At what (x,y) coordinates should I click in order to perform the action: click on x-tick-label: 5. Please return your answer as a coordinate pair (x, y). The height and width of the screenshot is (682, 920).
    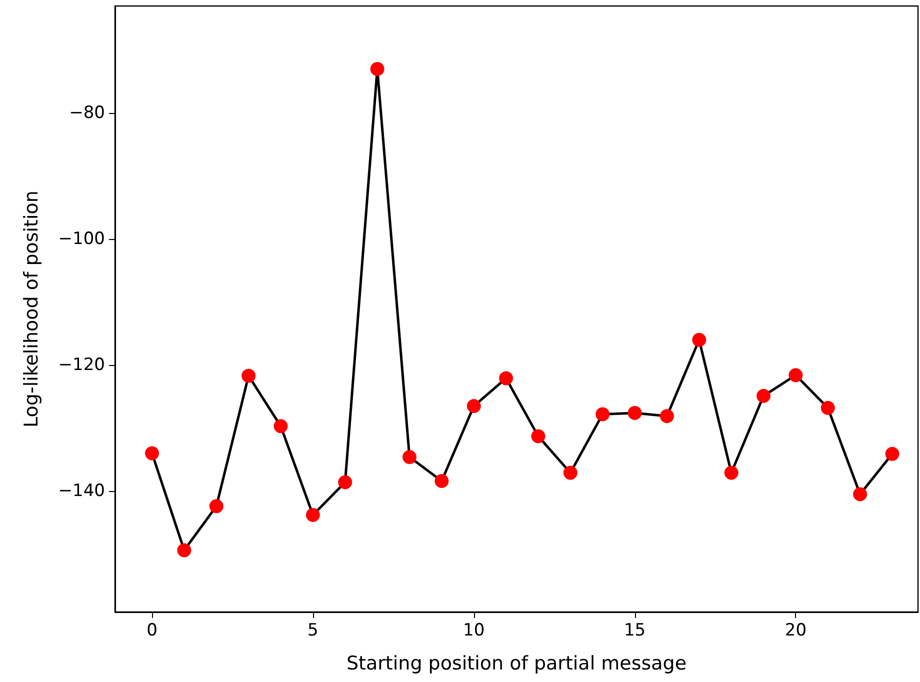
    Looking at the image, I should click on (313, 630).